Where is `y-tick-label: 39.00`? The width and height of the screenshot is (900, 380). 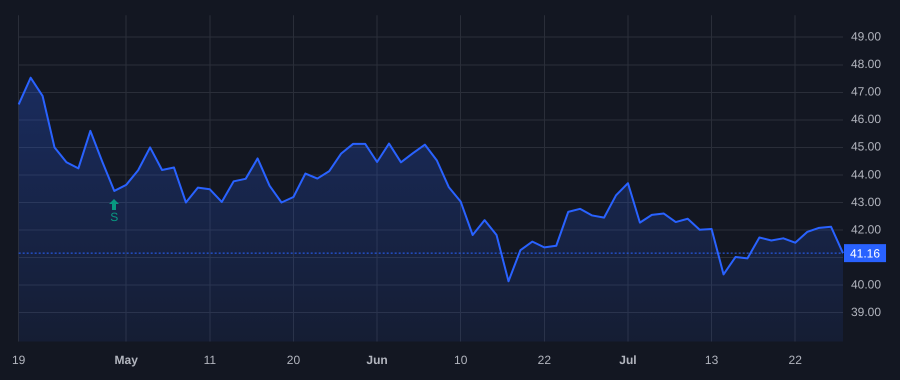 y-tick-label: 39.00 is located at coordinates (866, 311).